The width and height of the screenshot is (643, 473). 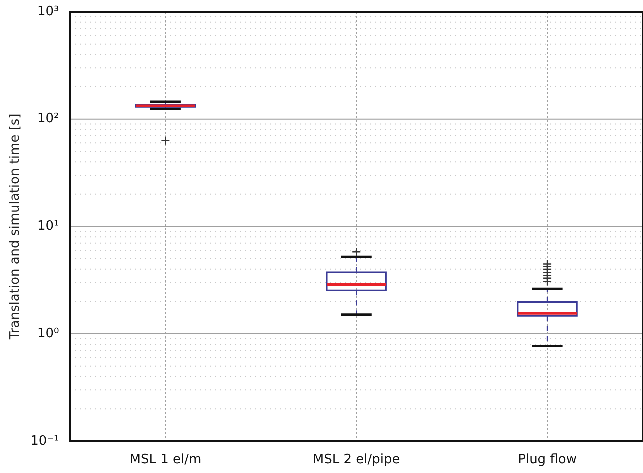 I want to click on y-tick-label: 10¹, so click(x=48, y=226).